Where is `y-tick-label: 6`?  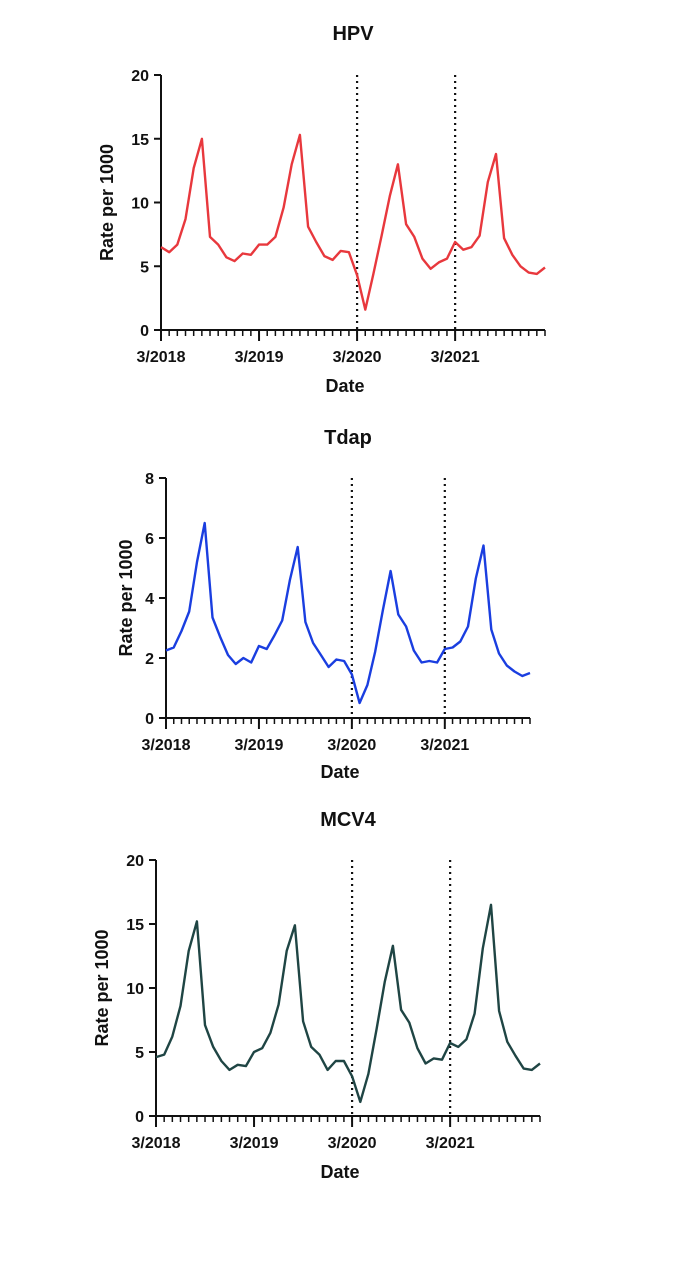 y-tick-label: 6 is located at coordinates (149, 539).